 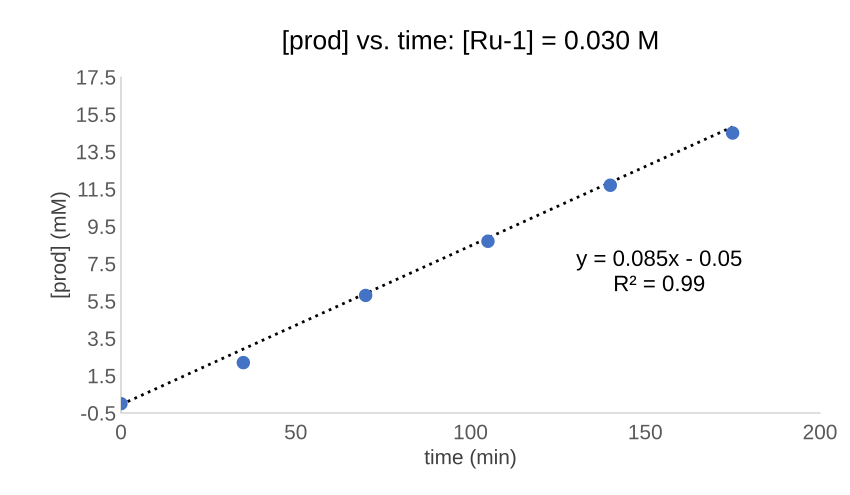 I want to click on y-tick-label: -0.5, so click(x=98, y=413).